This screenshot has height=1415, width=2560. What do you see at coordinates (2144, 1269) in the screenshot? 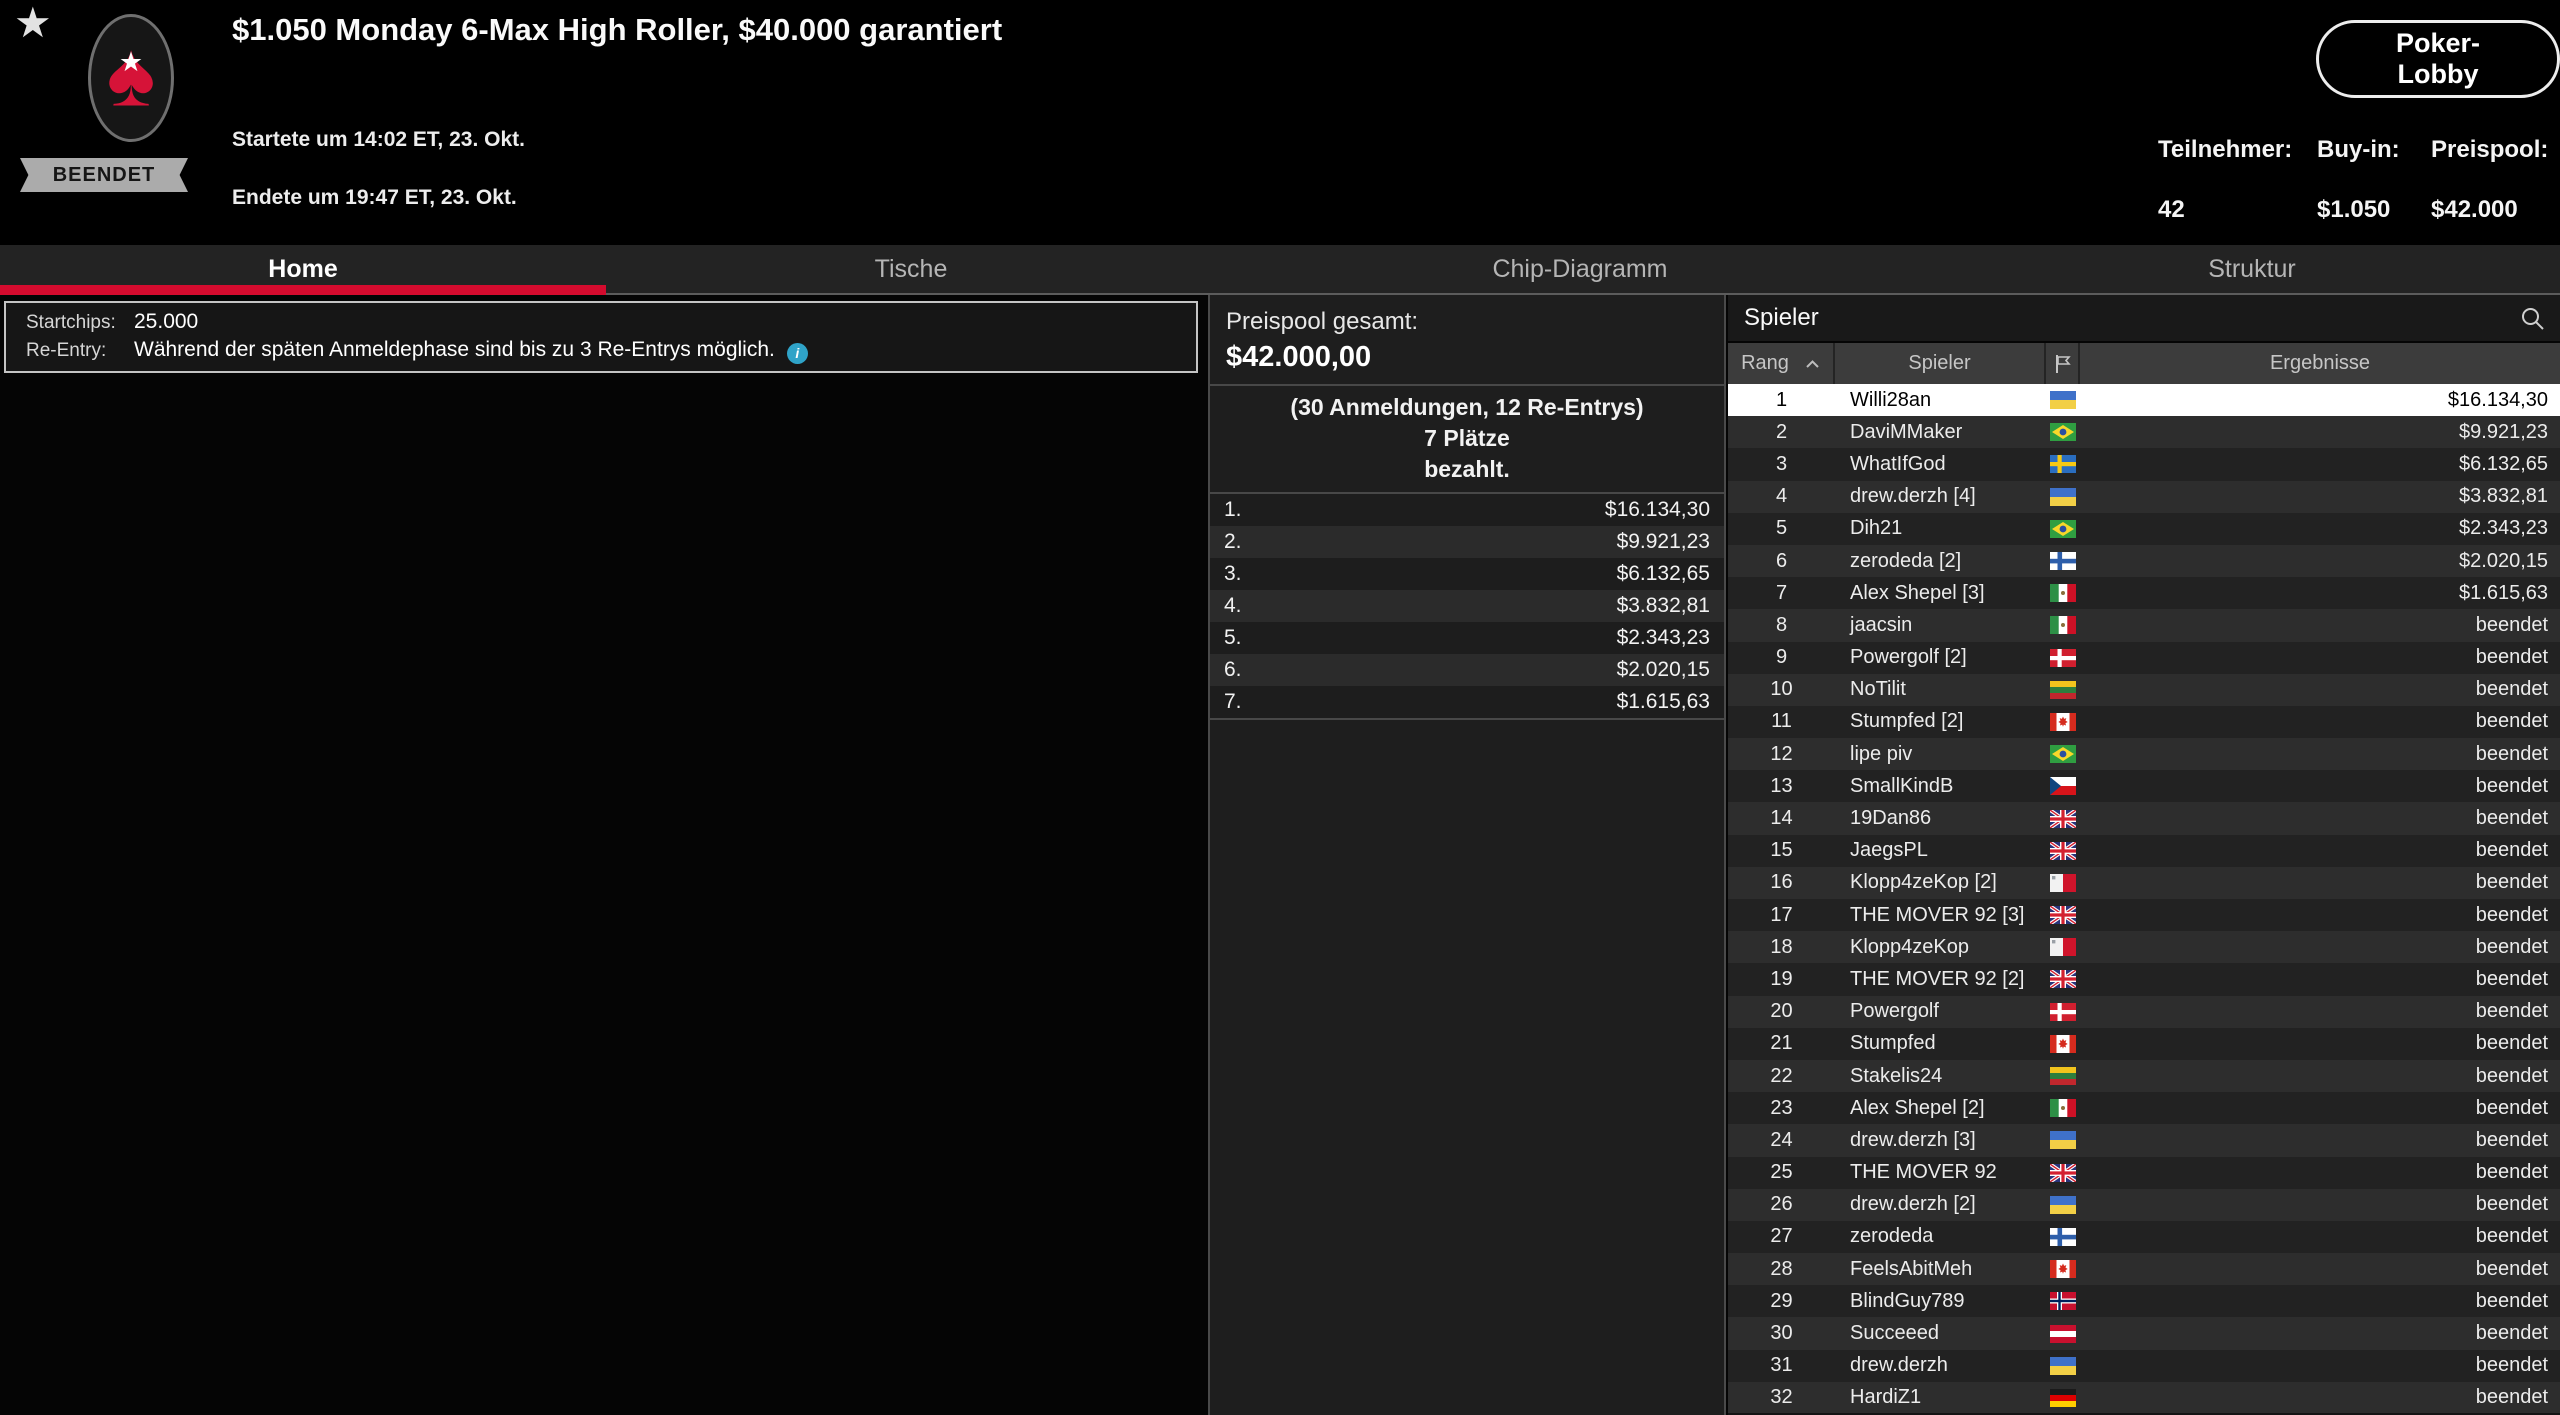
I see `table-row: 28 FeelsAbitMeh beendet` at bounding box center [2144, 1269].